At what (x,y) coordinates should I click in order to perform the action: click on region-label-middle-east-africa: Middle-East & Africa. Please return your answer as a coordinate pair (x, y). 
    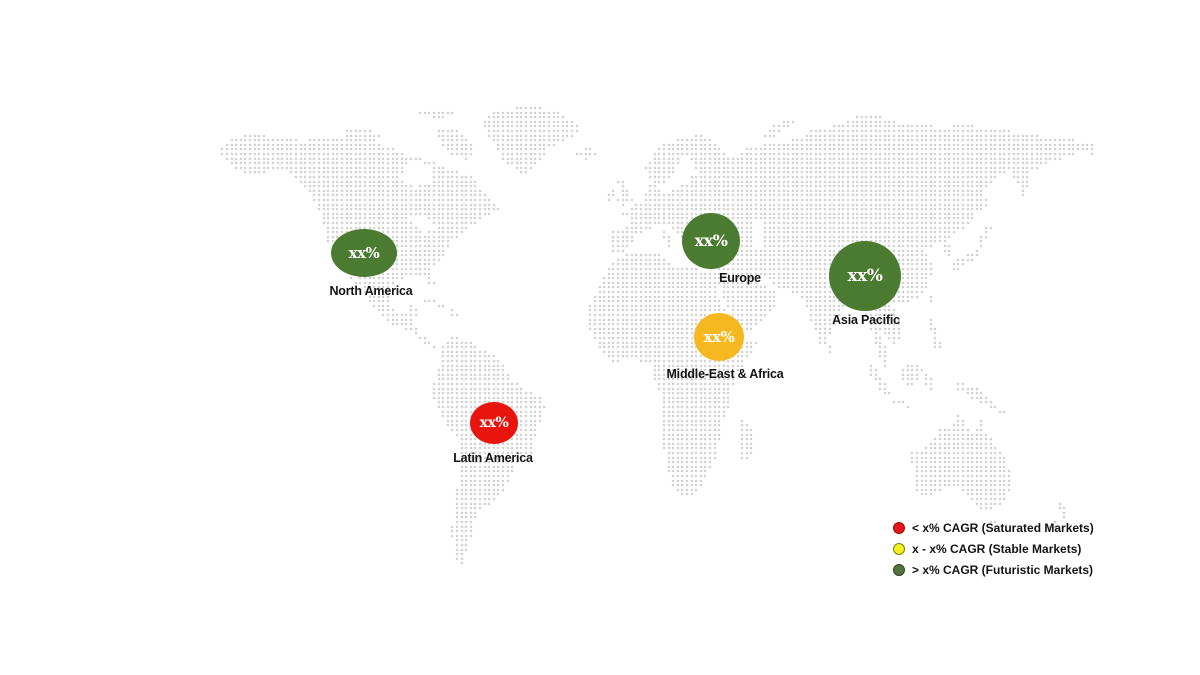
    Looking at the image, I should click on (725, 374).